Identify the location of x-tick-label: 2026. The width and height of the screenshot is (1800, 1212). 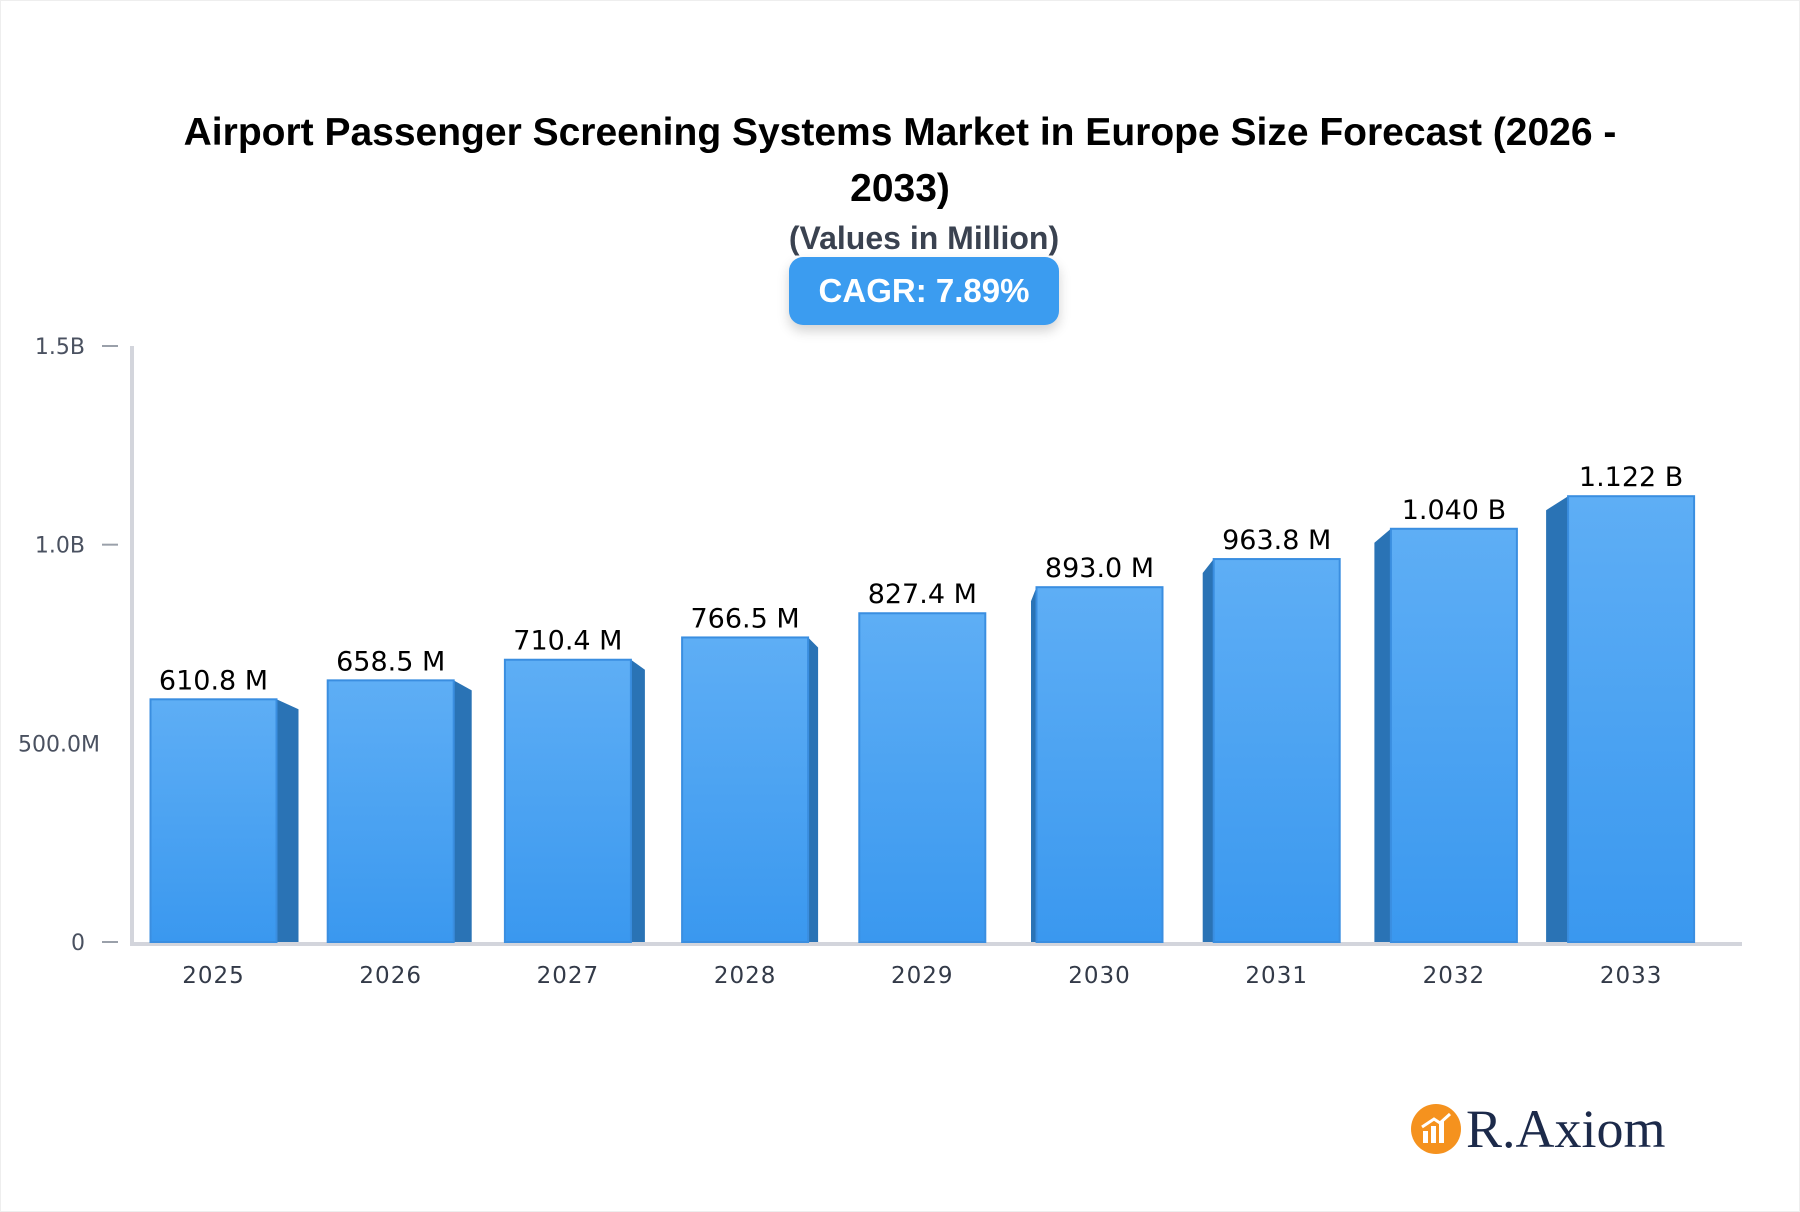
(390, 976).